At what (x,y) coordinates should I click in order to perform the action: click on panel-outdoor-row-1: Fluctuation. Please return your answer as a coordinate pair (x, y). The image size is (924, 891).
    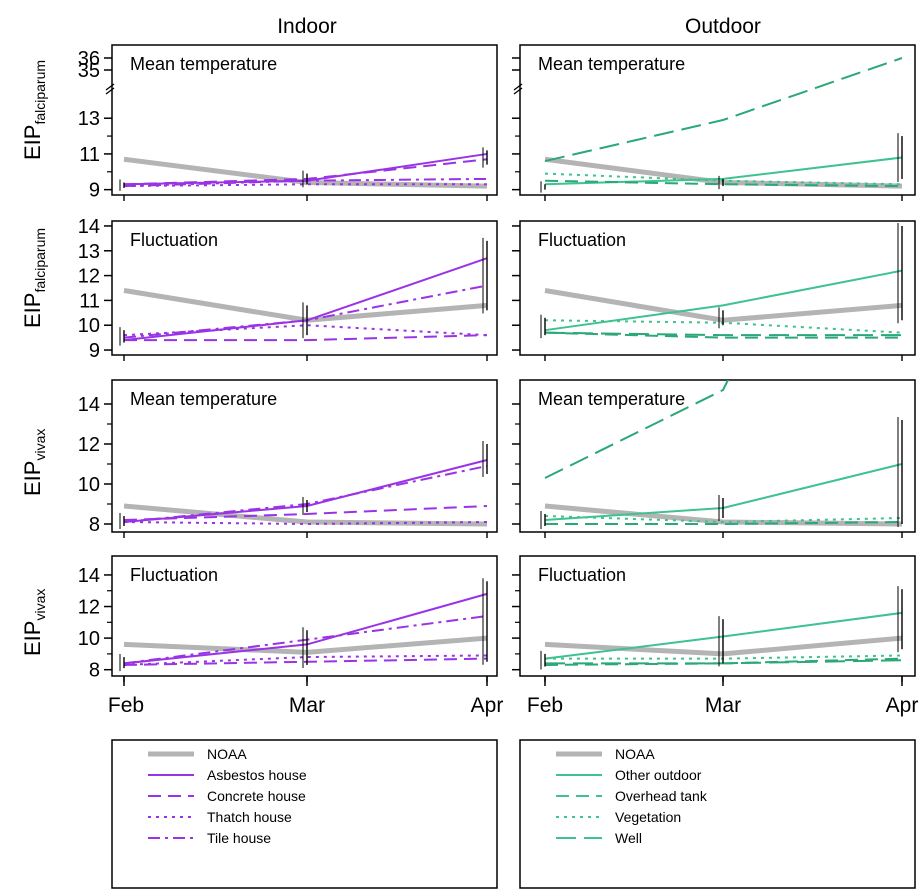
    Looking at the image, I should click on (714, 290).